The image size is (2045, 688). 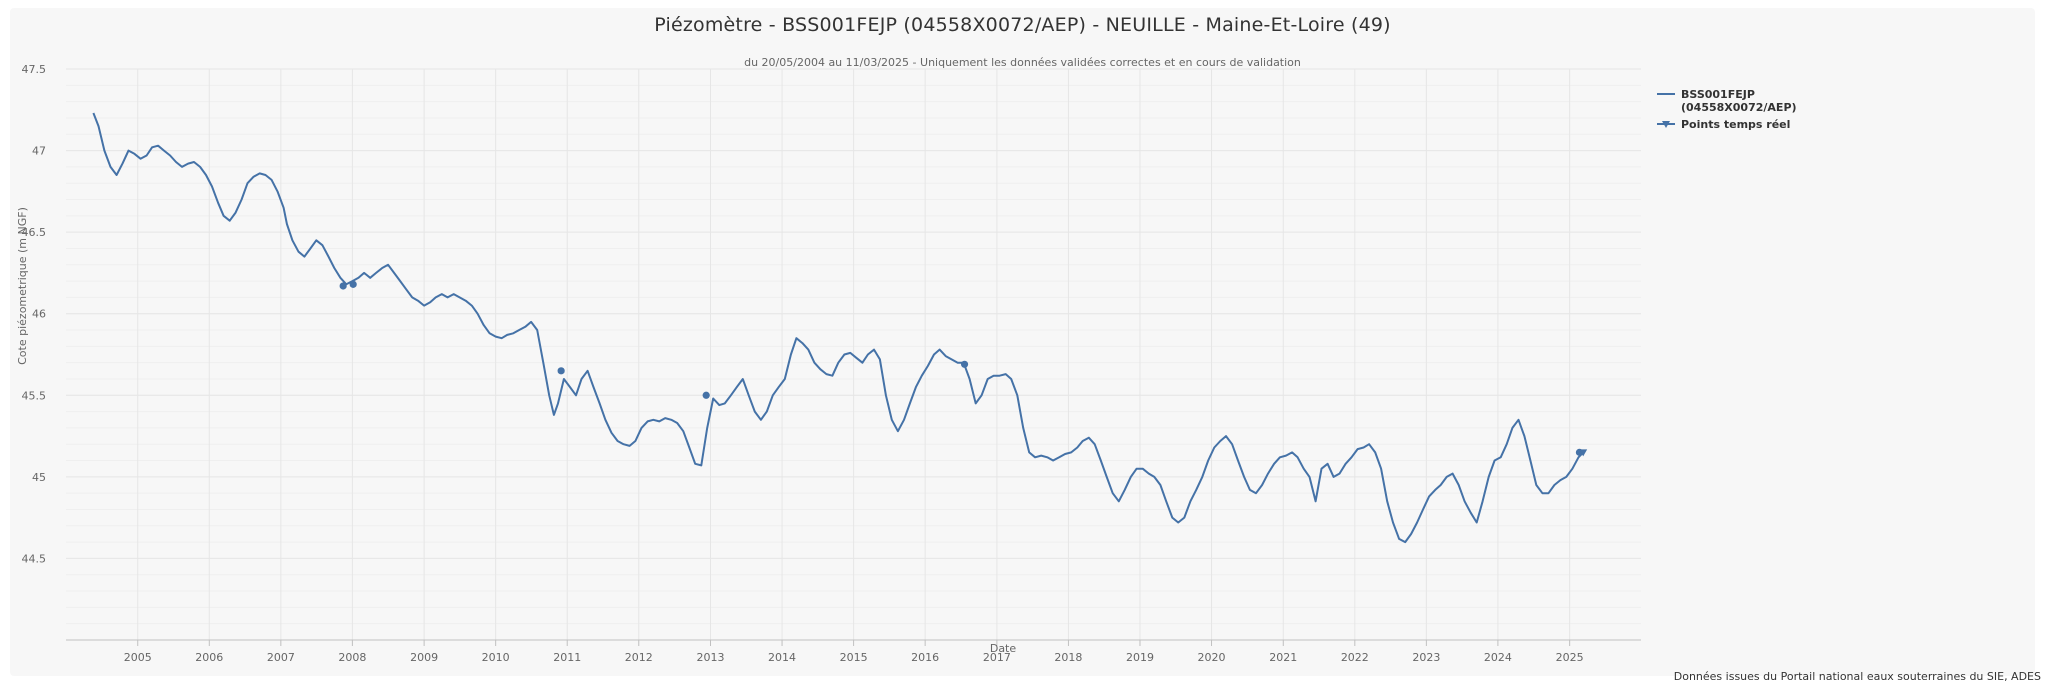 I want to click on x-tick-label: 2022, so click(x=1355, y=657).